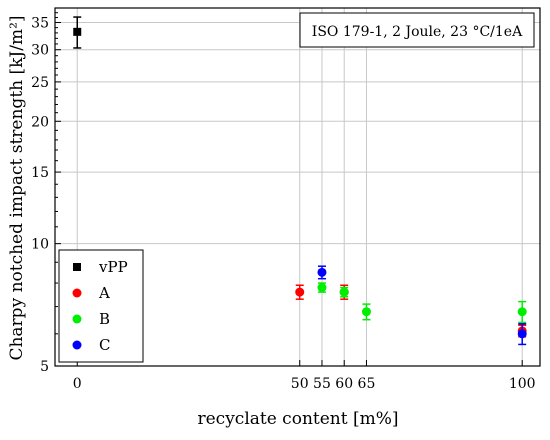  What do you see at coordinates (104, 319) in the screenshot?
I see `legend-label: B` at bounding box center [104, 319].